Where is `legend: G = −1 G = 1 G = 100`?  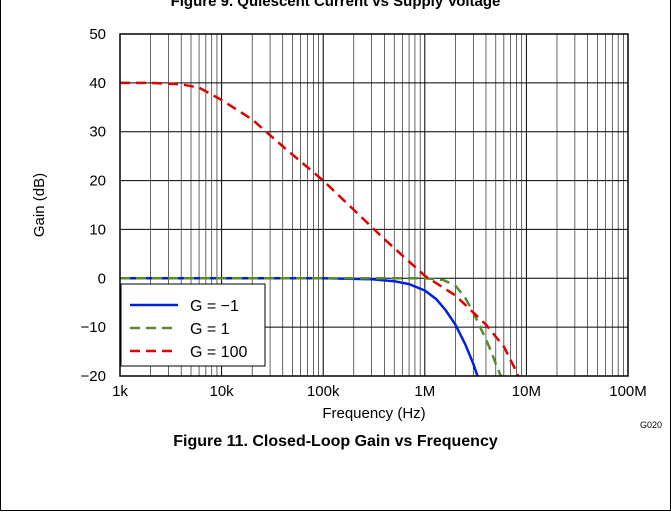 legend: G = −1 G = 1 G = 100 is located at coordinates (193, 325).